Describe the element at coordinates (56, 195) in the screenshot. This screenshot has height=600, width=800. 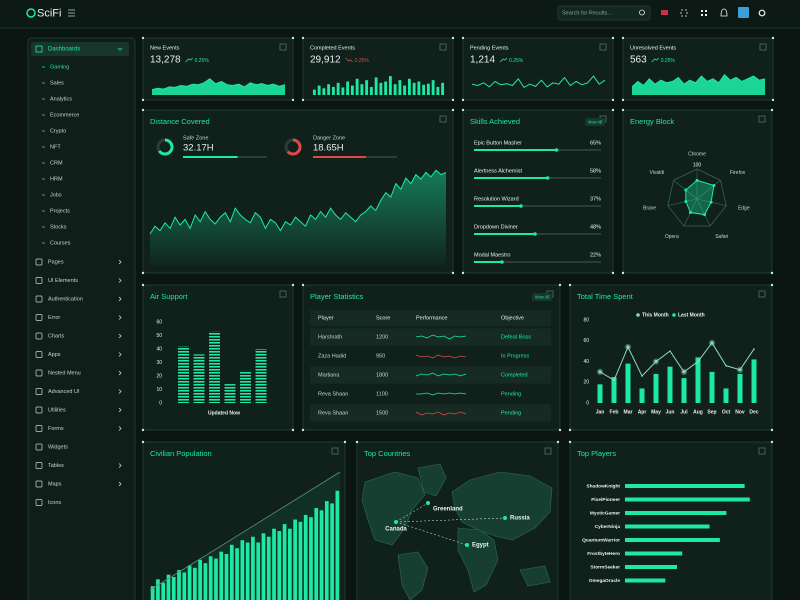
I see `submenu-item: Jobs` at that location.